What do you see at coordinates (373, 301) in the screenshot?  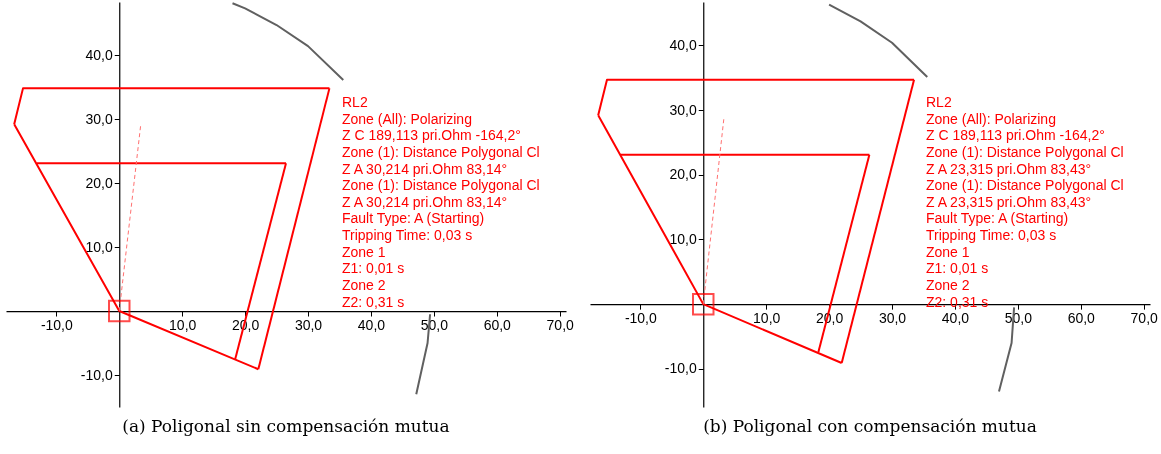 I see `annotation: Z2: 0,31 s` at bounding box center [373, 301].